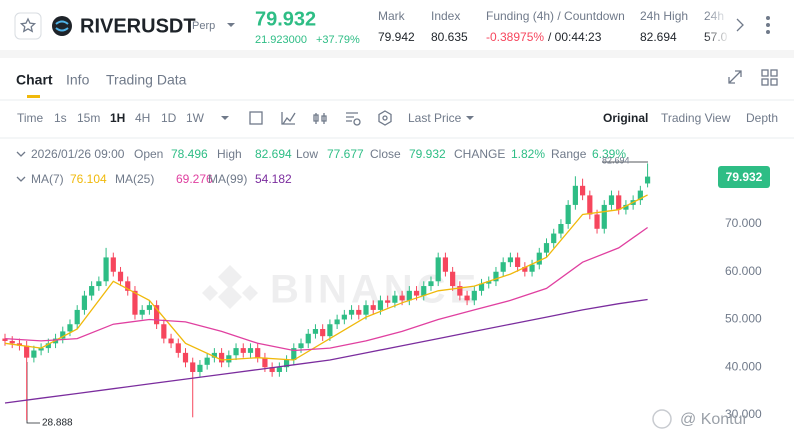 This screenshot has height=445, width=794. What do you see at coordinates (435, 118) in the screenshot?
I see `price-type: Last Price` at bounding box center [435, 118].